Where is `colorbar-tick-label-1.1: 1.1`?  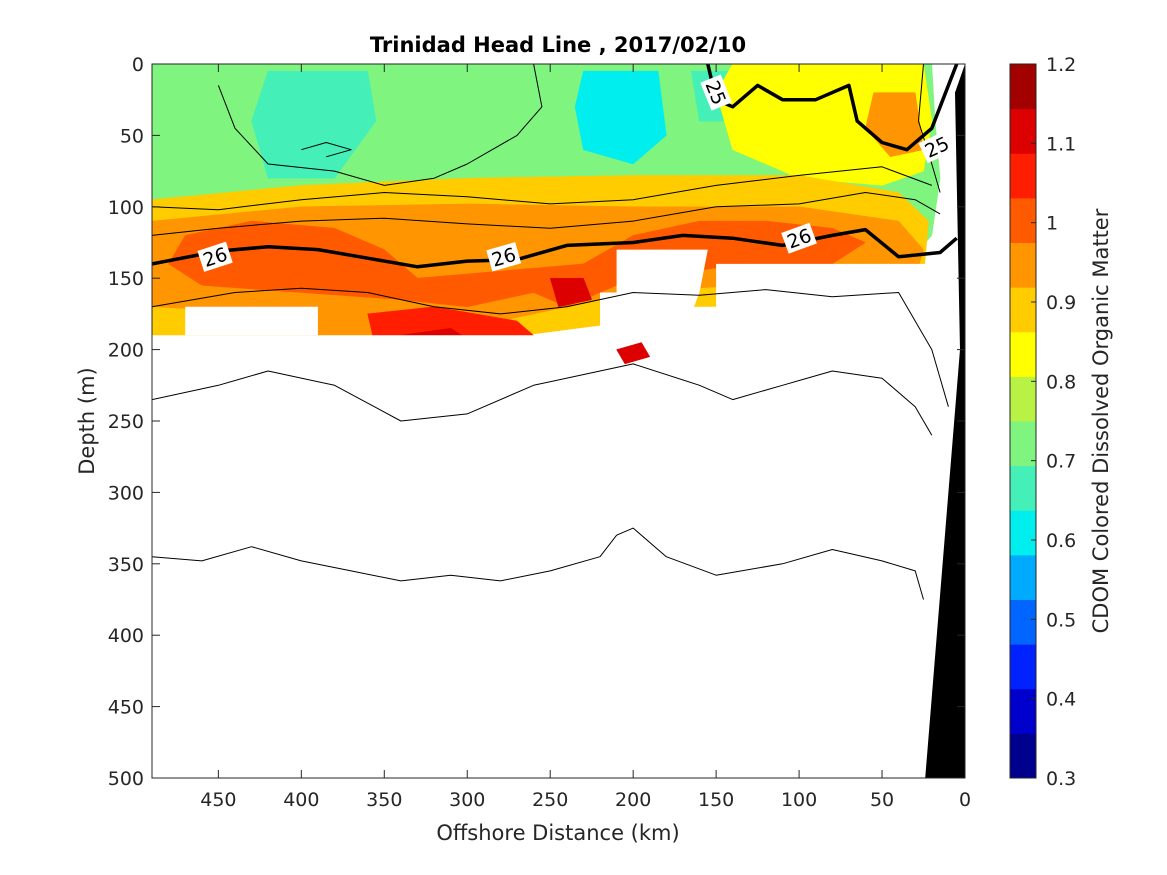 colorbar-tick-label-1.1: 1.1 is located at coordinates (1061, 144).